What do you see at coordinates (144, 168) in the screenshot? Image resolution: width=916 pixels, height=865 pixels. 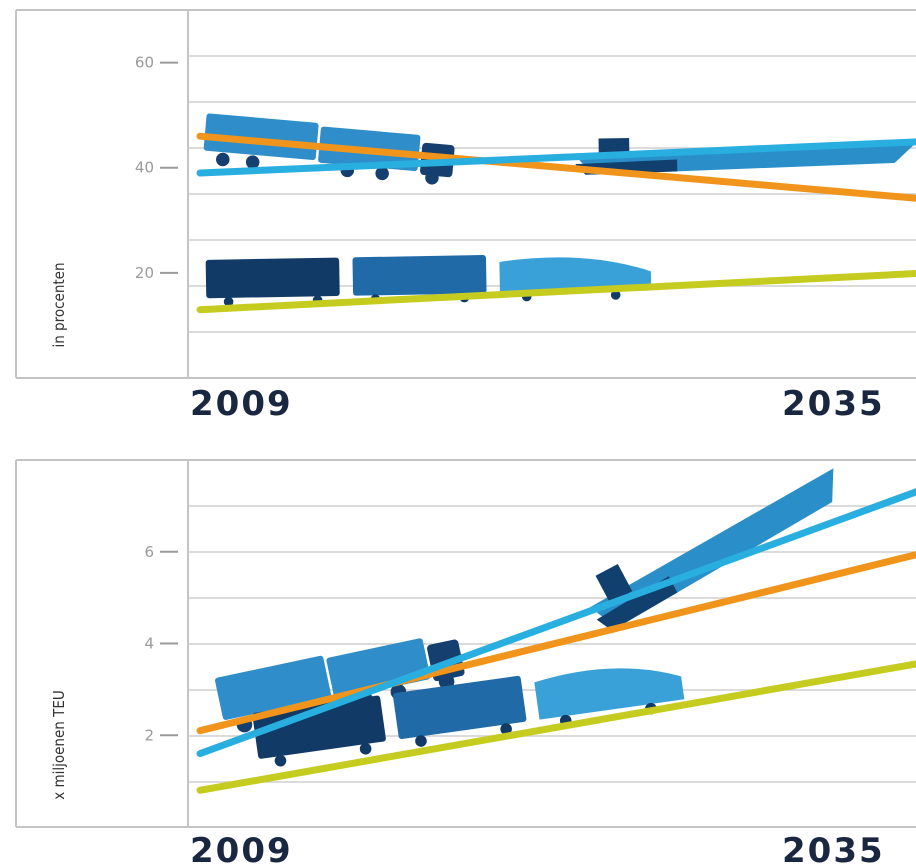 I see `y-tick-label: 40` at bounding box center [144, 168].